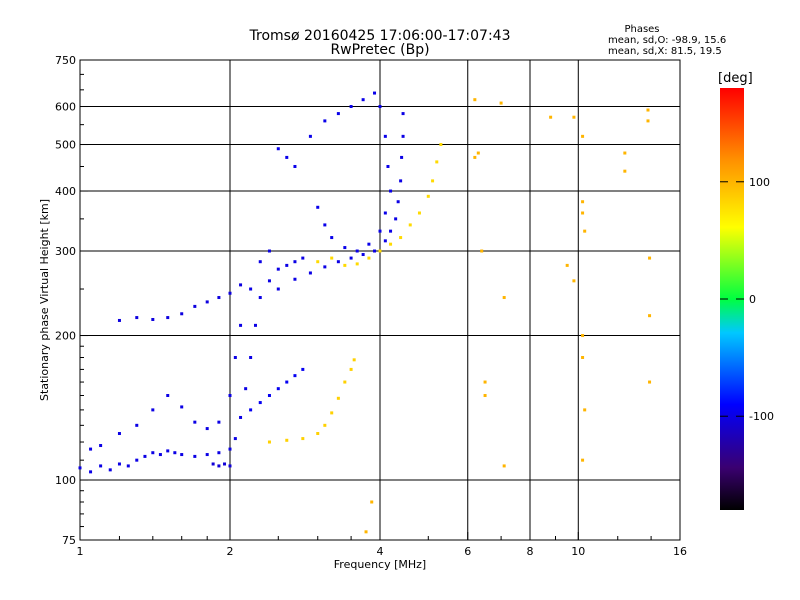 Image resolution: width=800 pixels, height=600 pixels. I want to click on colorbar-tick-label: 100, so click(759, 182).